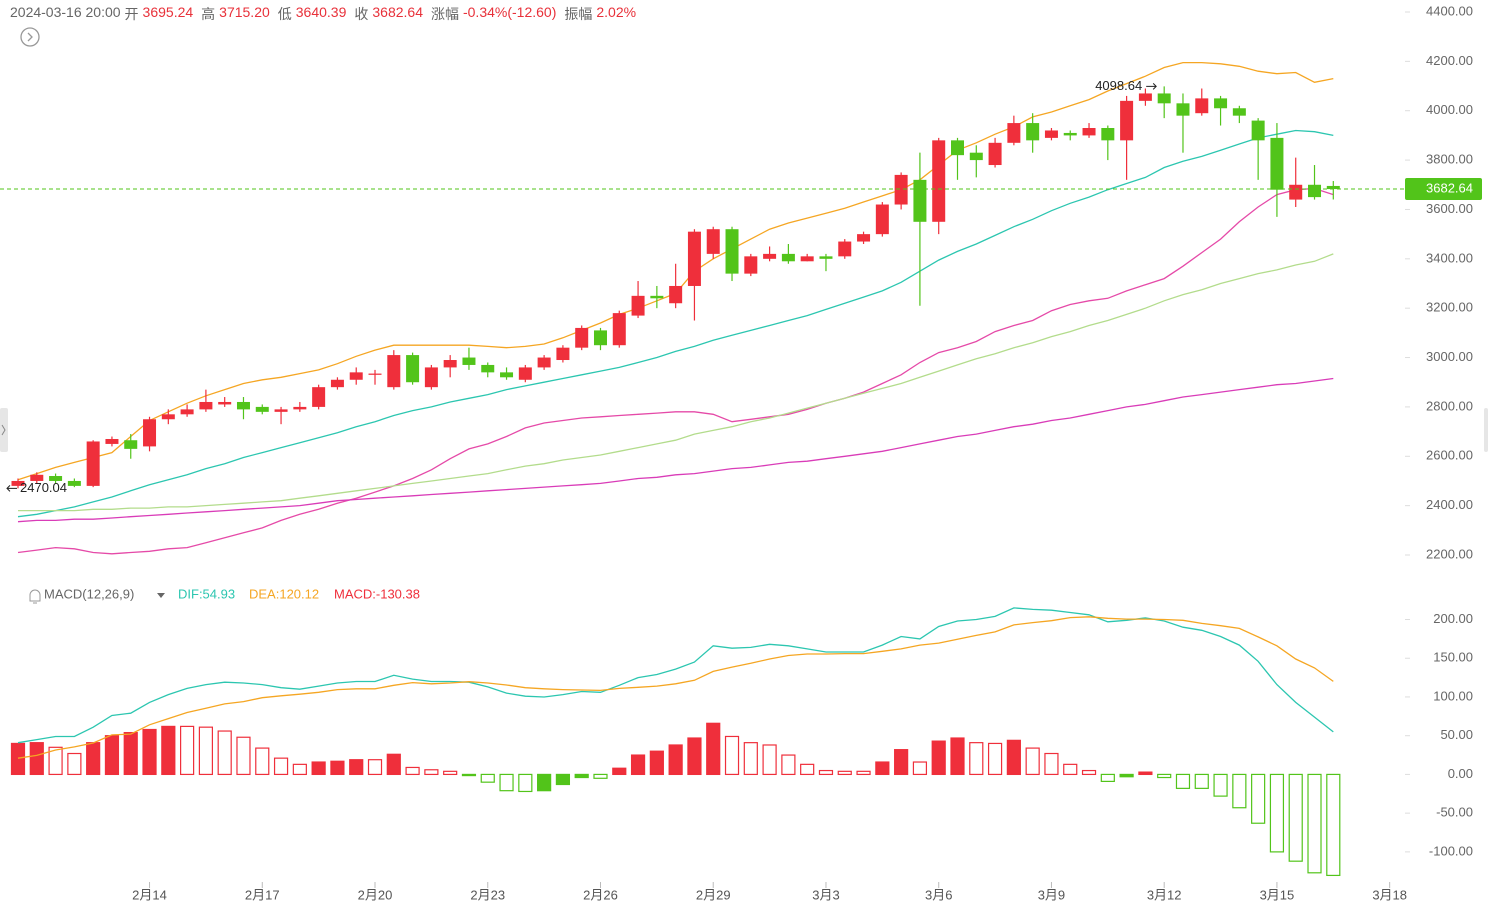  Describe the element at coordinates (4, 430) in the screenshot. I see `left-panel-tab` at that location.